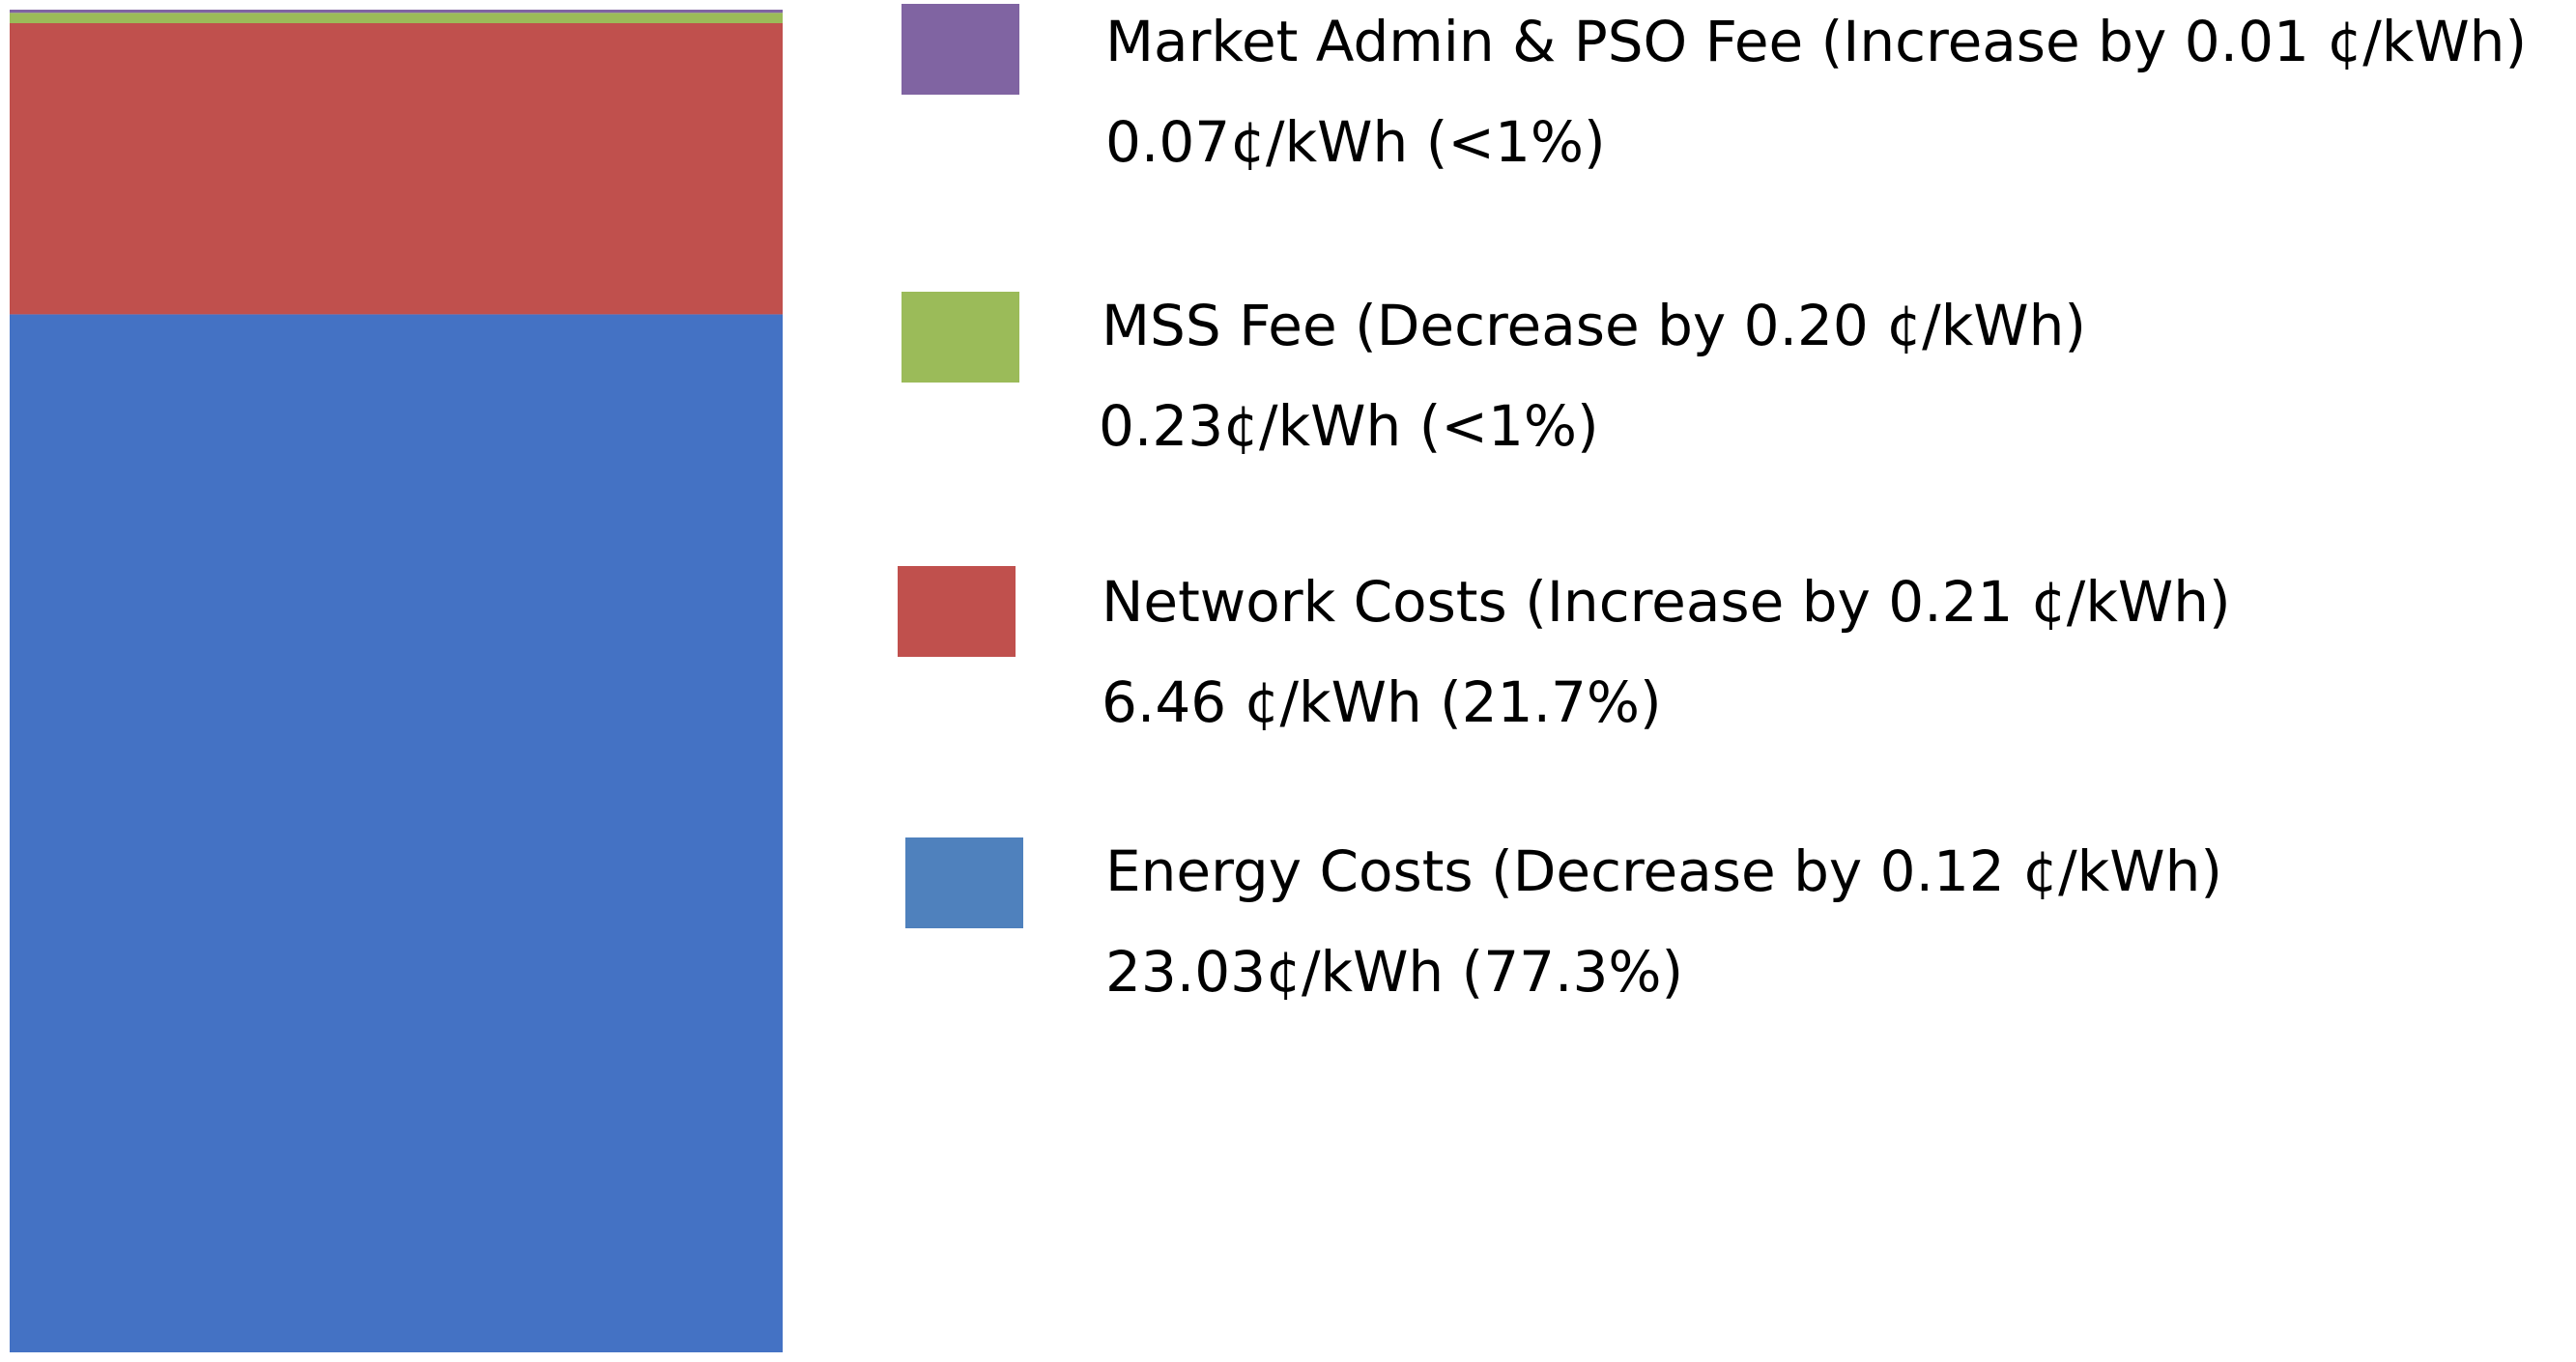 The height and width of the screenshot is (1362, 2576). Describe the element at coordinates (961, 337) in the screenshot. I see `legend-swatch-mss-fee` at that location.